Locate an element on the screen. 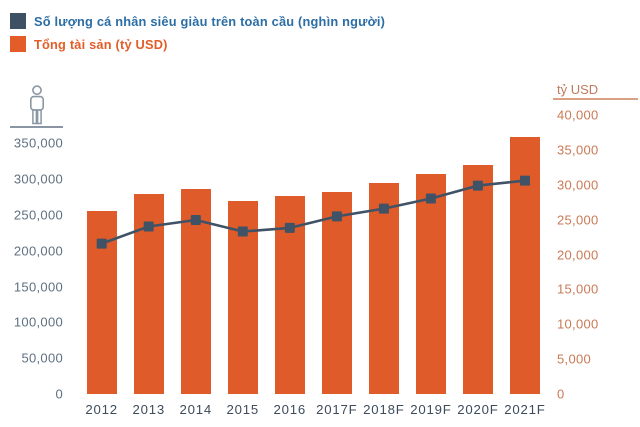  right-axis-tick-label: 15,000 is located at coordinates (578, 289).